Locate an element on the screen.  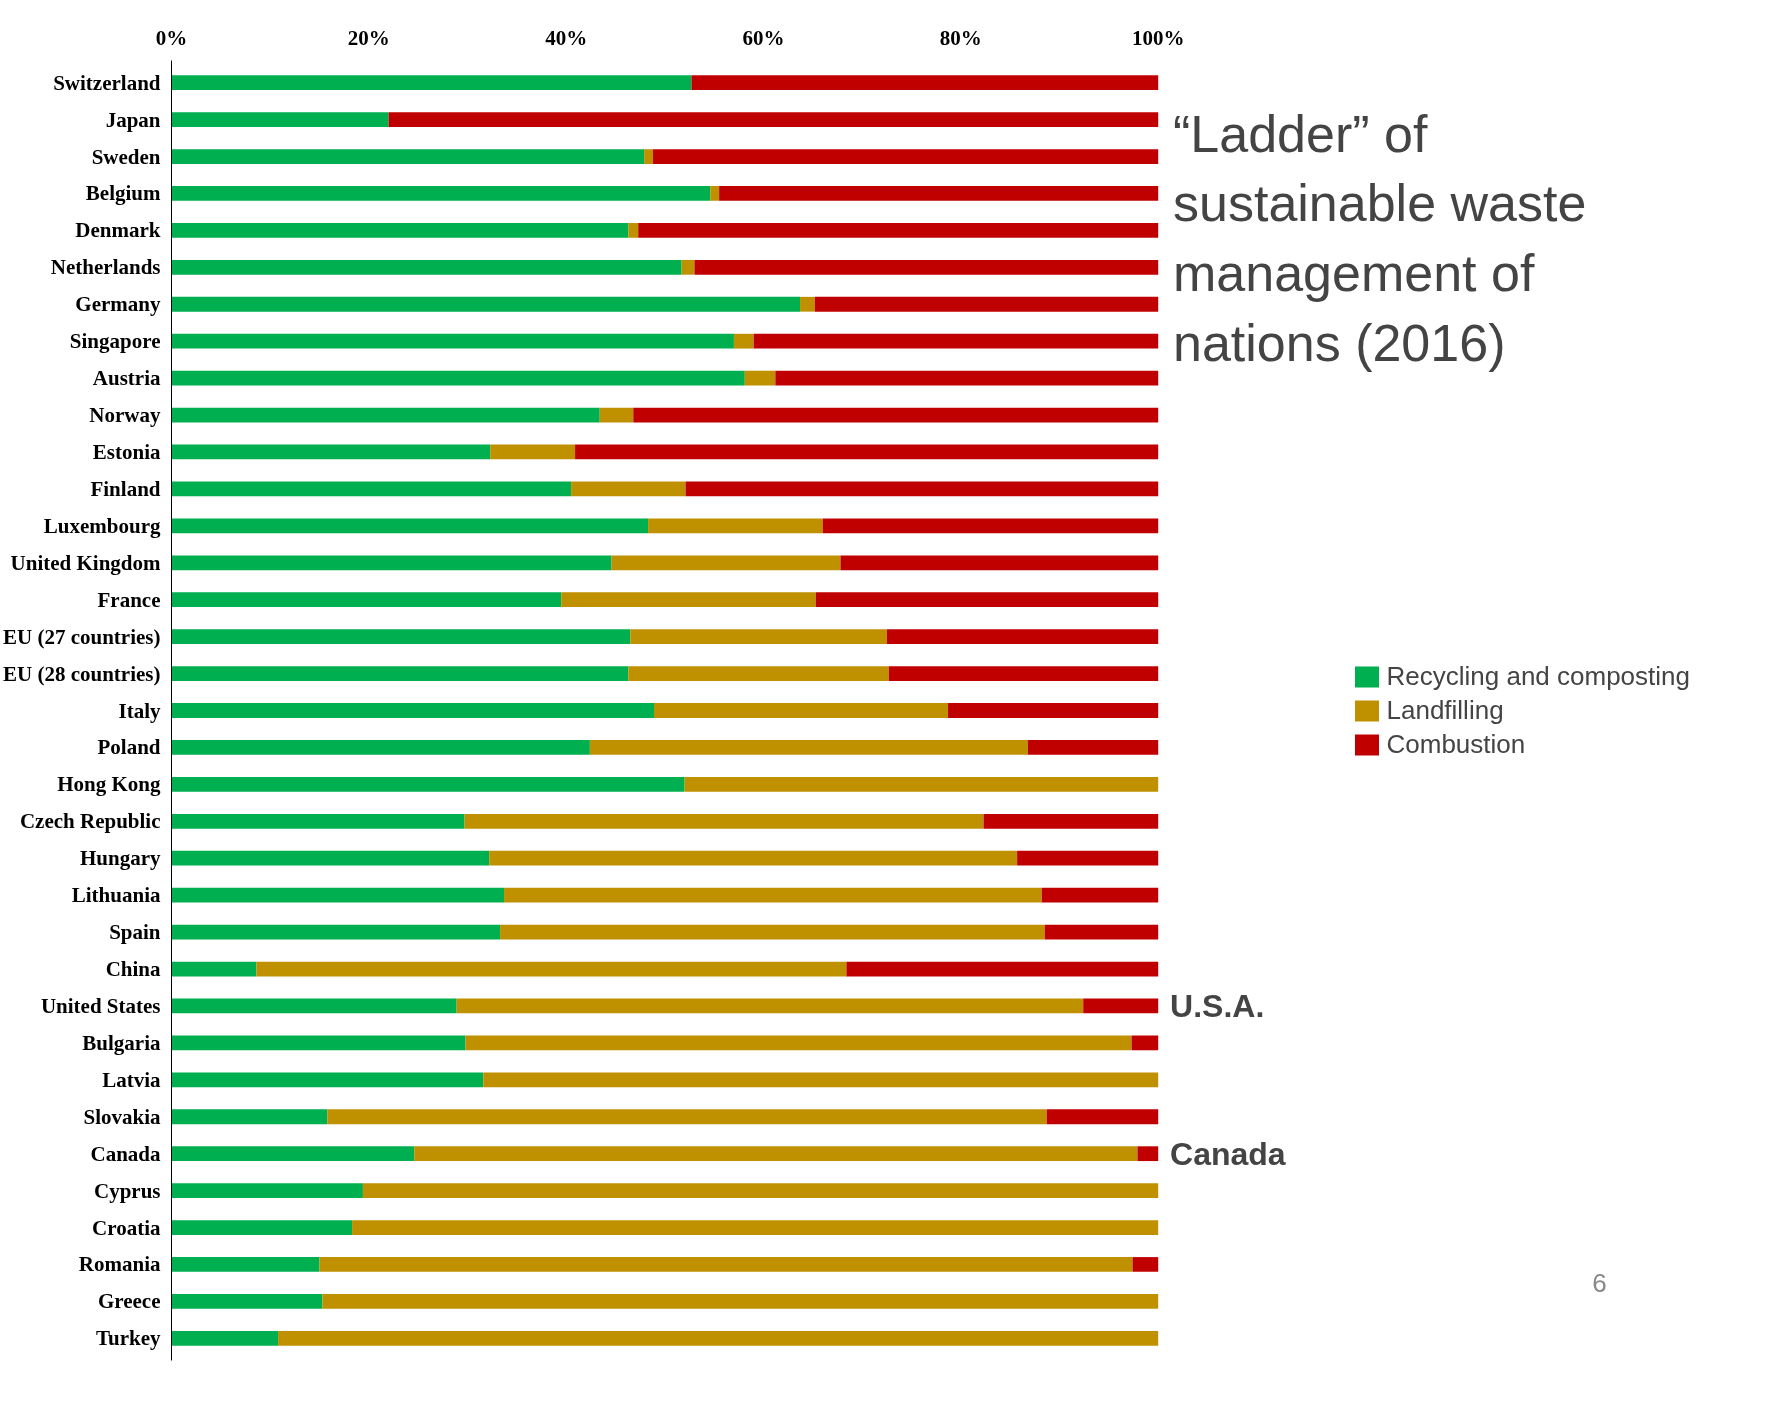
y-tick-label: Lithuania is located at coordinates (116, 895).